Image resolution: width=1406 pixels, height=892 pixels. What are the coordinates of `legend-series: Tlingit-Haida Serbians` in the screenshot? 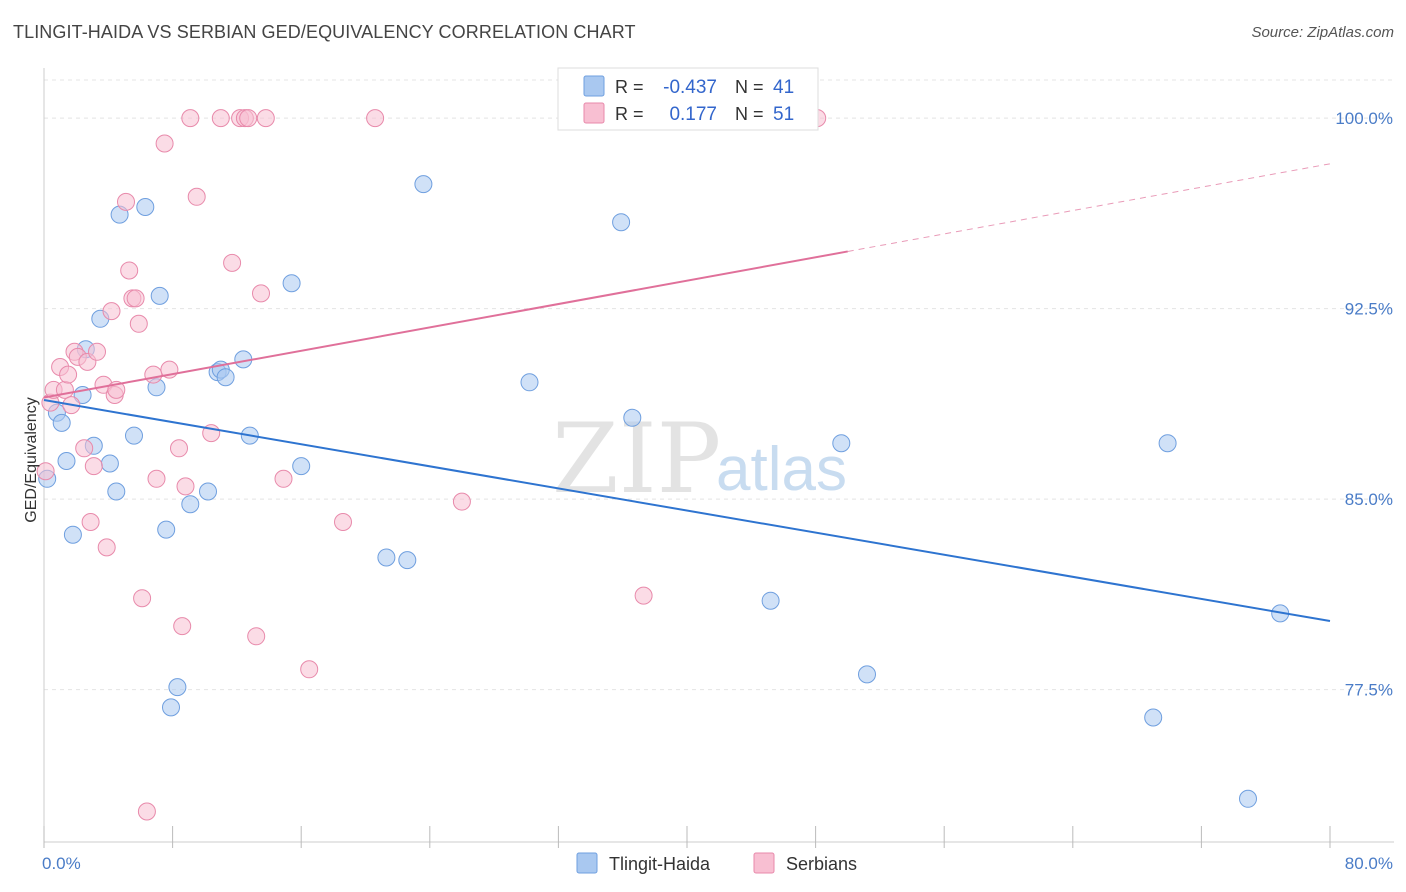 It's located at (716, 863).